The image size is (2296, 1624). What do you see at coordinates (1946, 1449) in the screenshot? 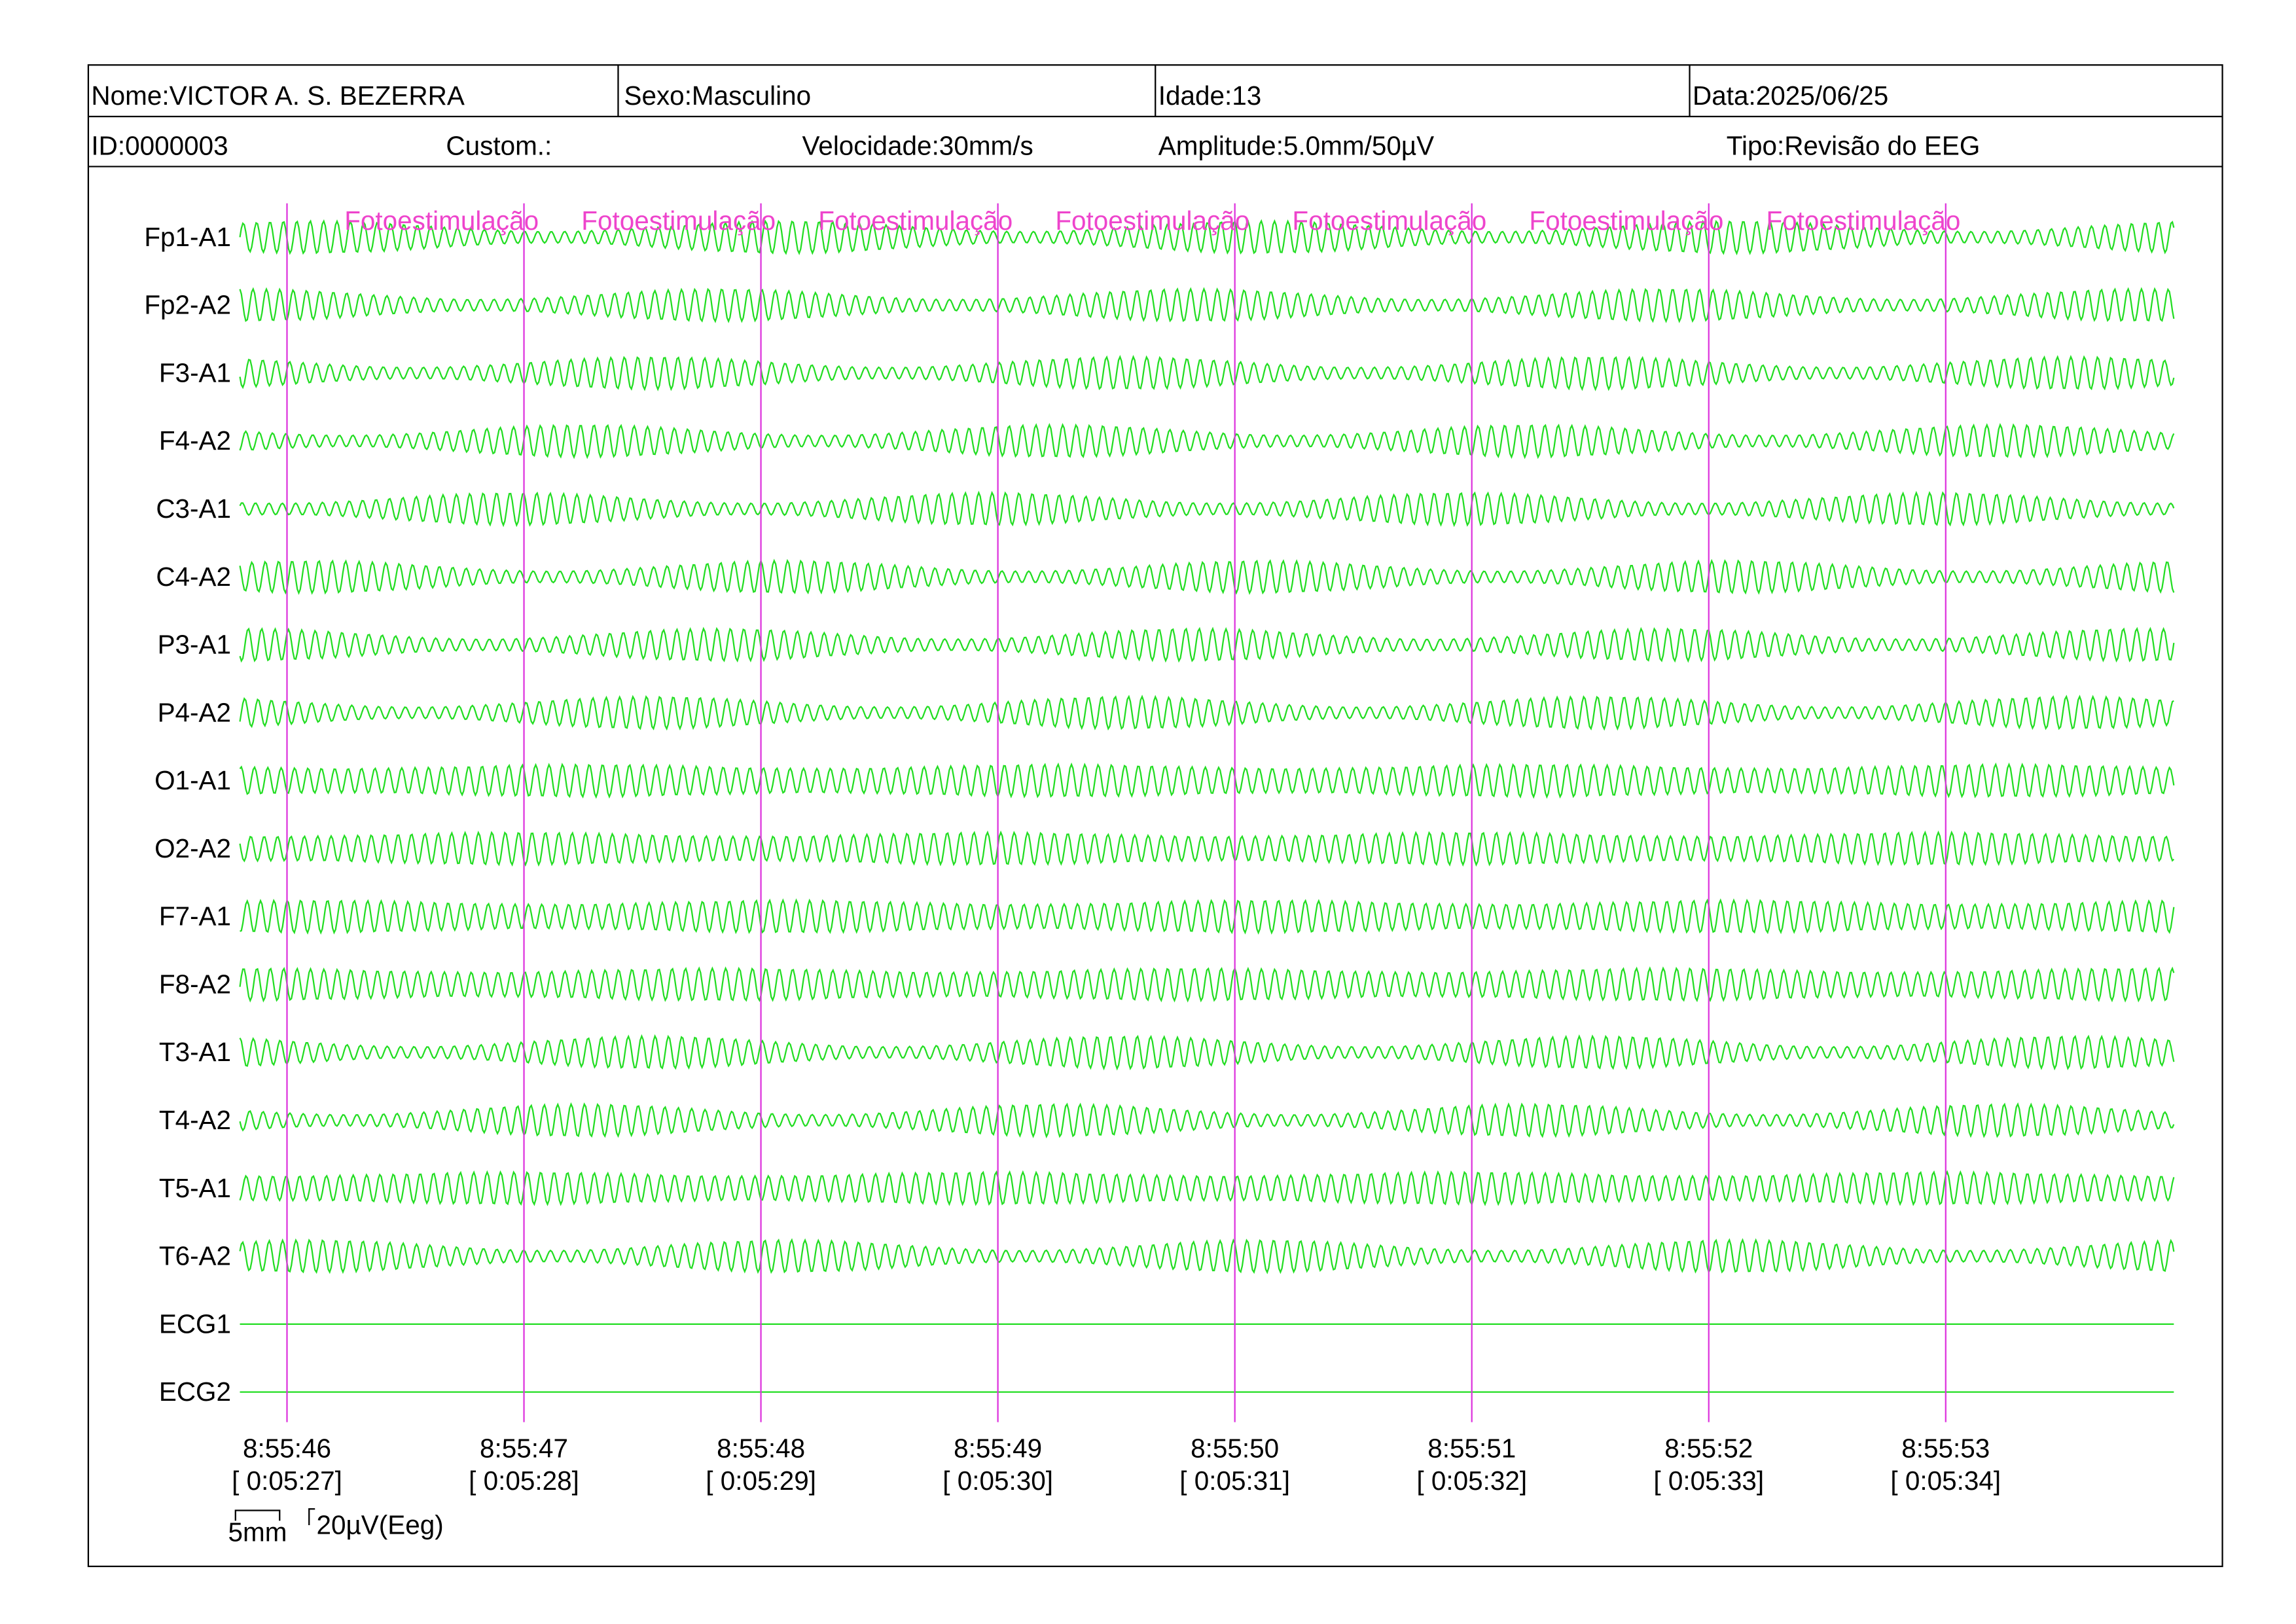
I see `time-clock: 8:55:53` at bounding box center [1946, 1449].